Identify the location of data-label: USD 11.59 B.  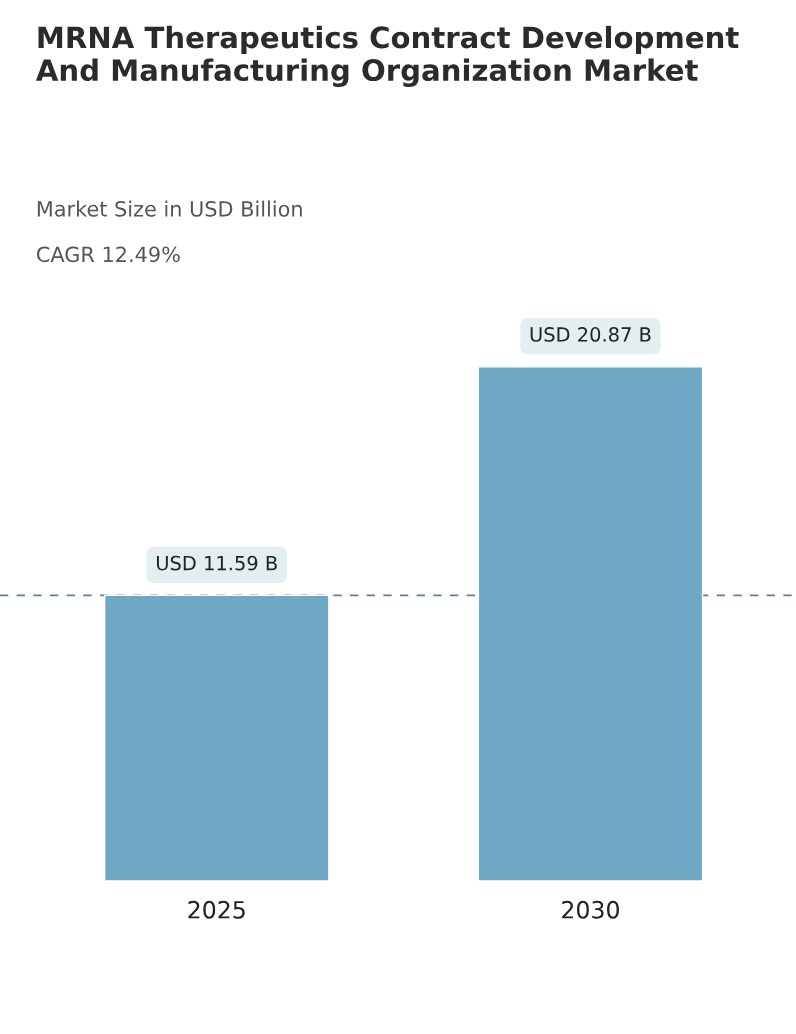
(216, 563).